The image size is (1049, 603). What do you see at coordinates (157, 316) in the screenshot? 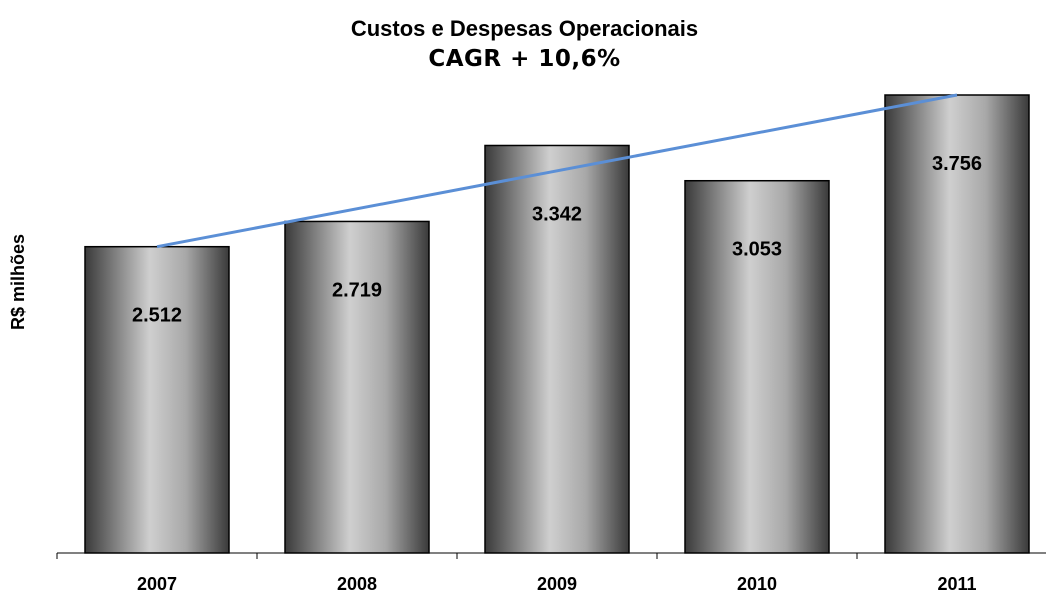
I see `bar-value-label: 2.512` at bounding box center [157, 316].